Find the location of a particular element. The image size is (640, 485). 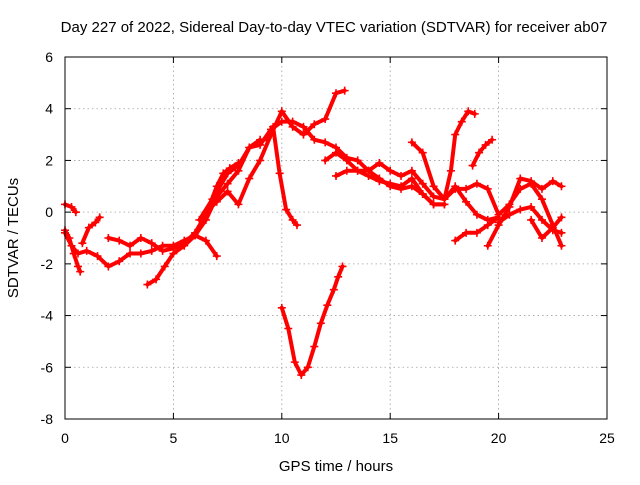

y-tick-label: 6 is located at coordinates (49, 57).